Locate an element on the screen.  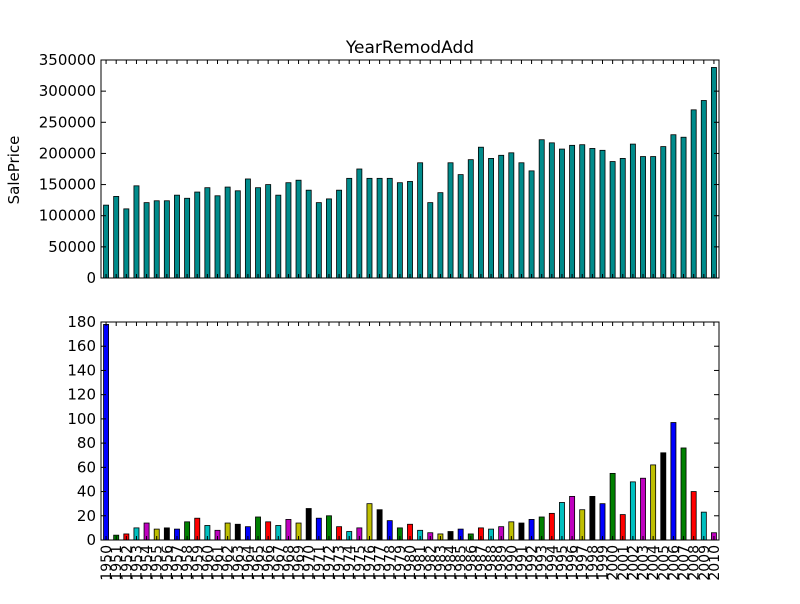
bottom-xtick-label: 1973 is located at coordinates (340, 563).